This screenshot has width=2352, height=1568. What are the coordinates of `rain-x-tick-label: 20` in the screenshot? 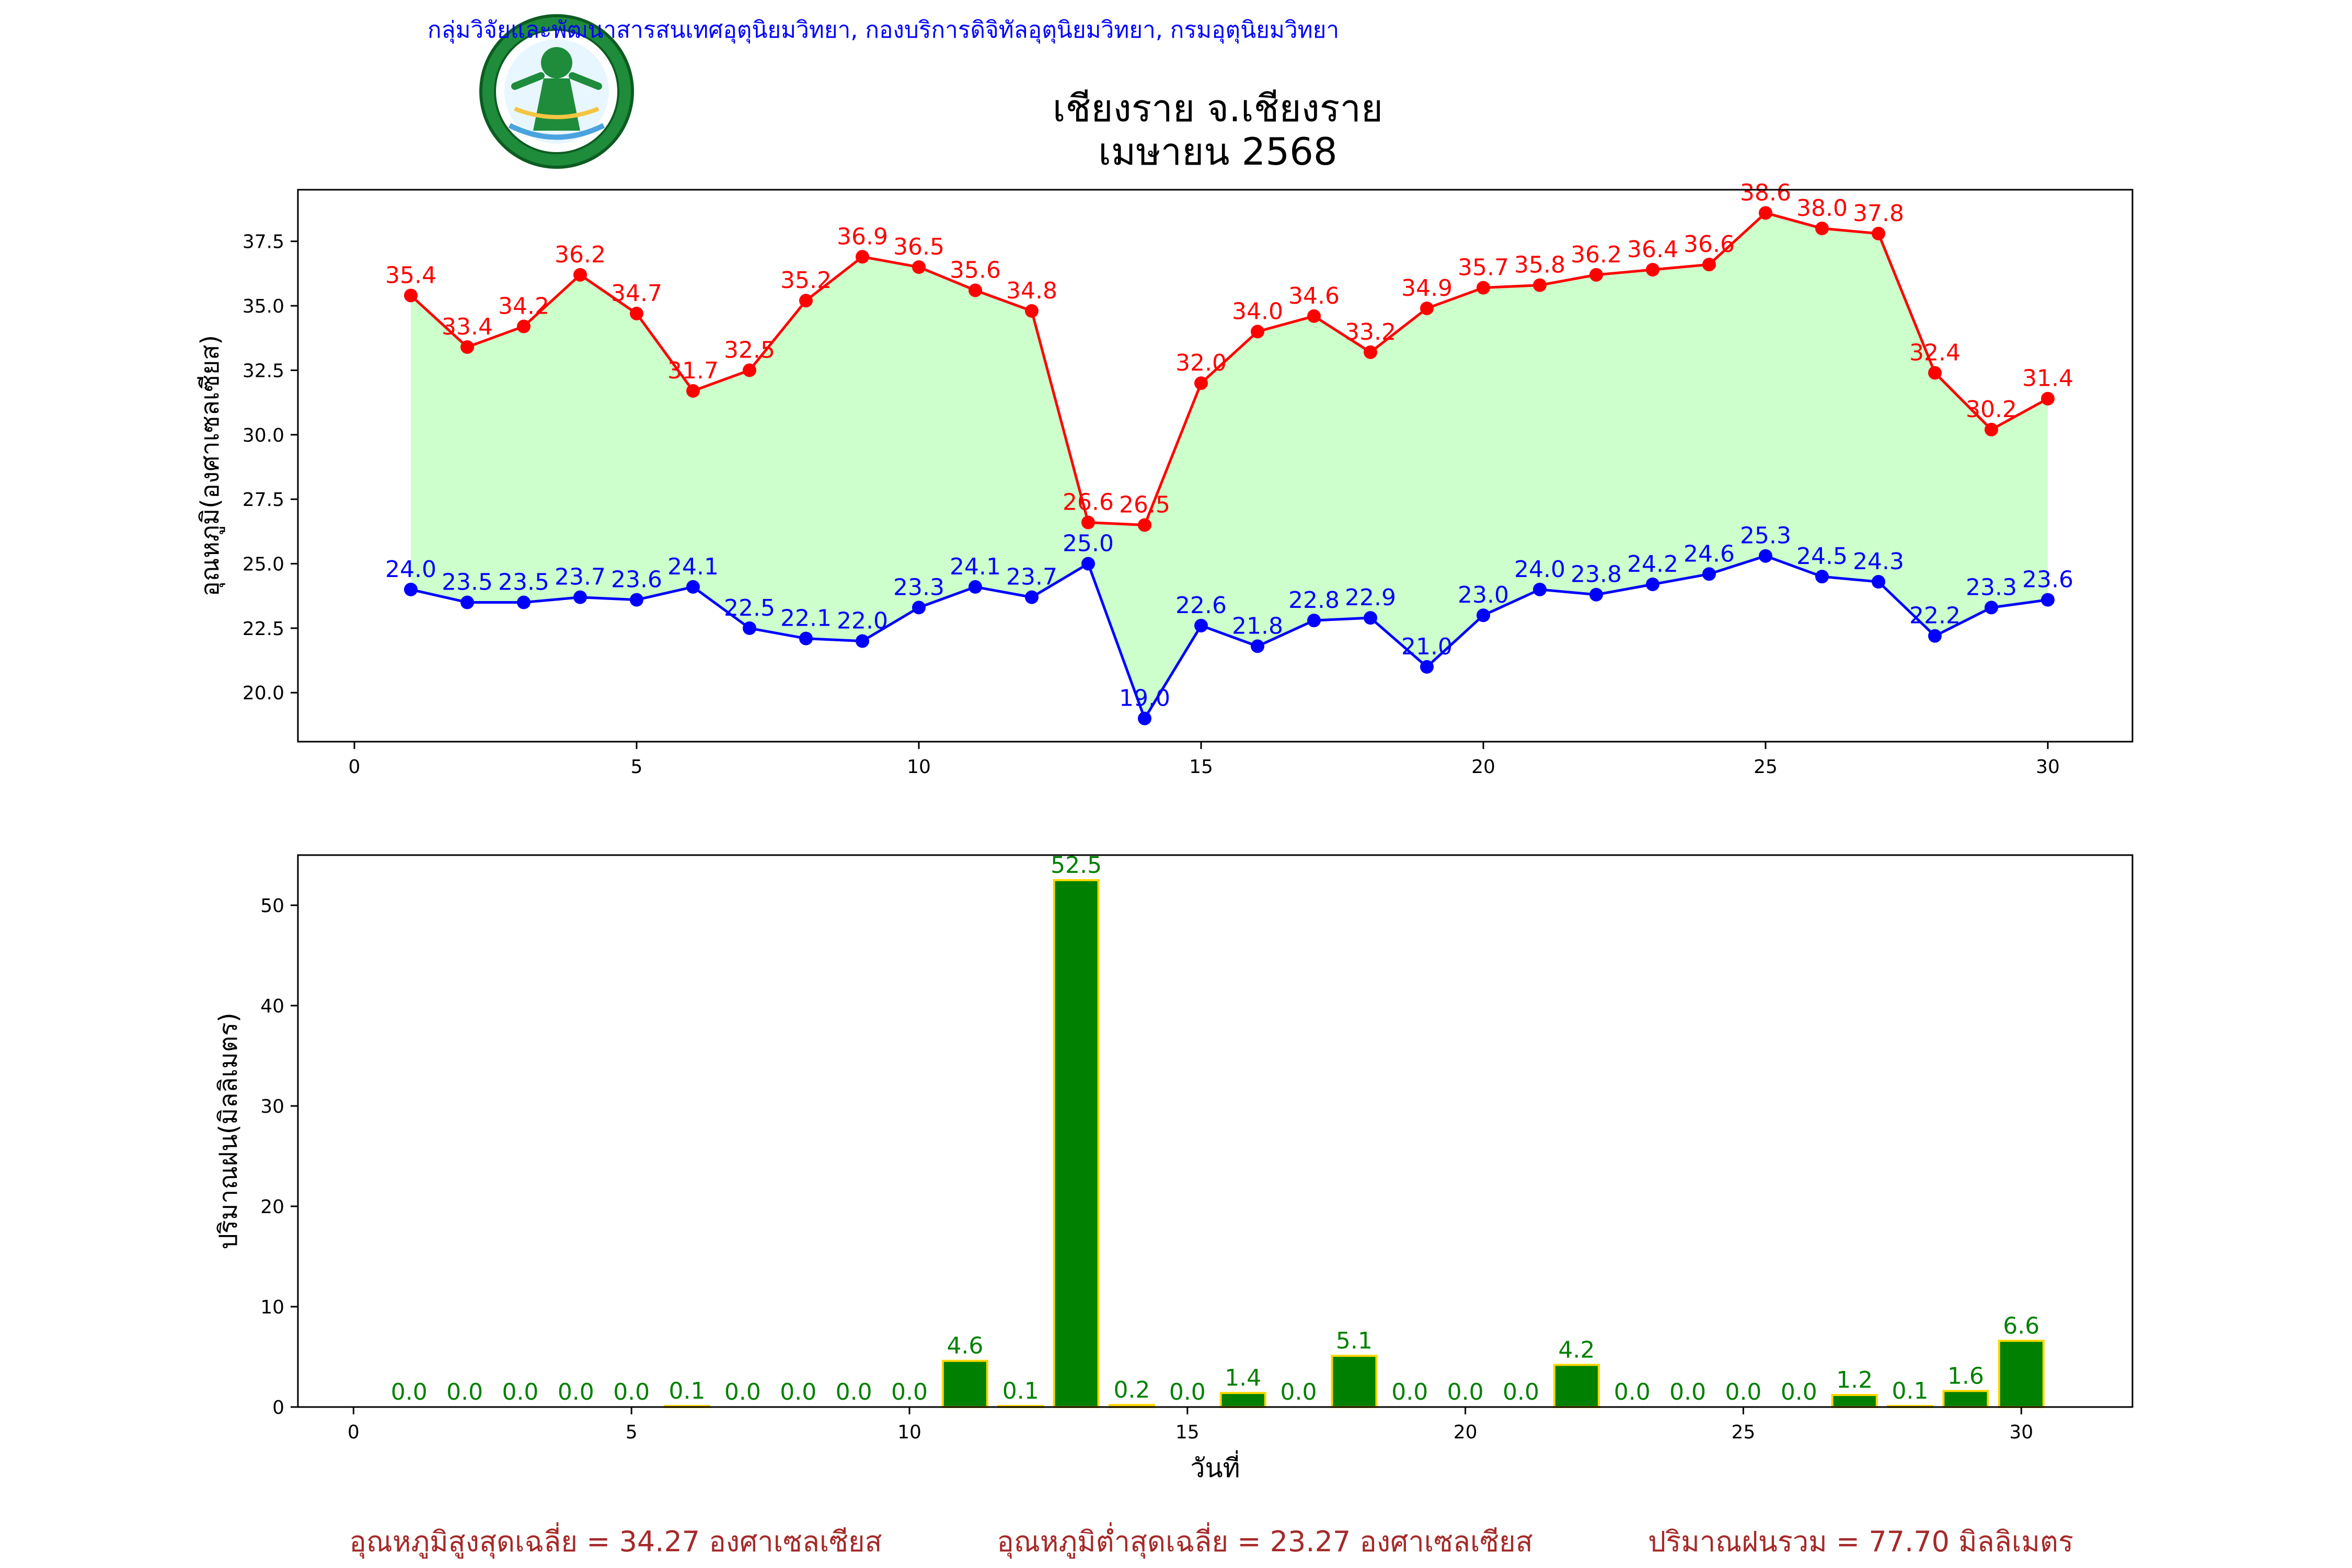 It's located at (1466, 1432).